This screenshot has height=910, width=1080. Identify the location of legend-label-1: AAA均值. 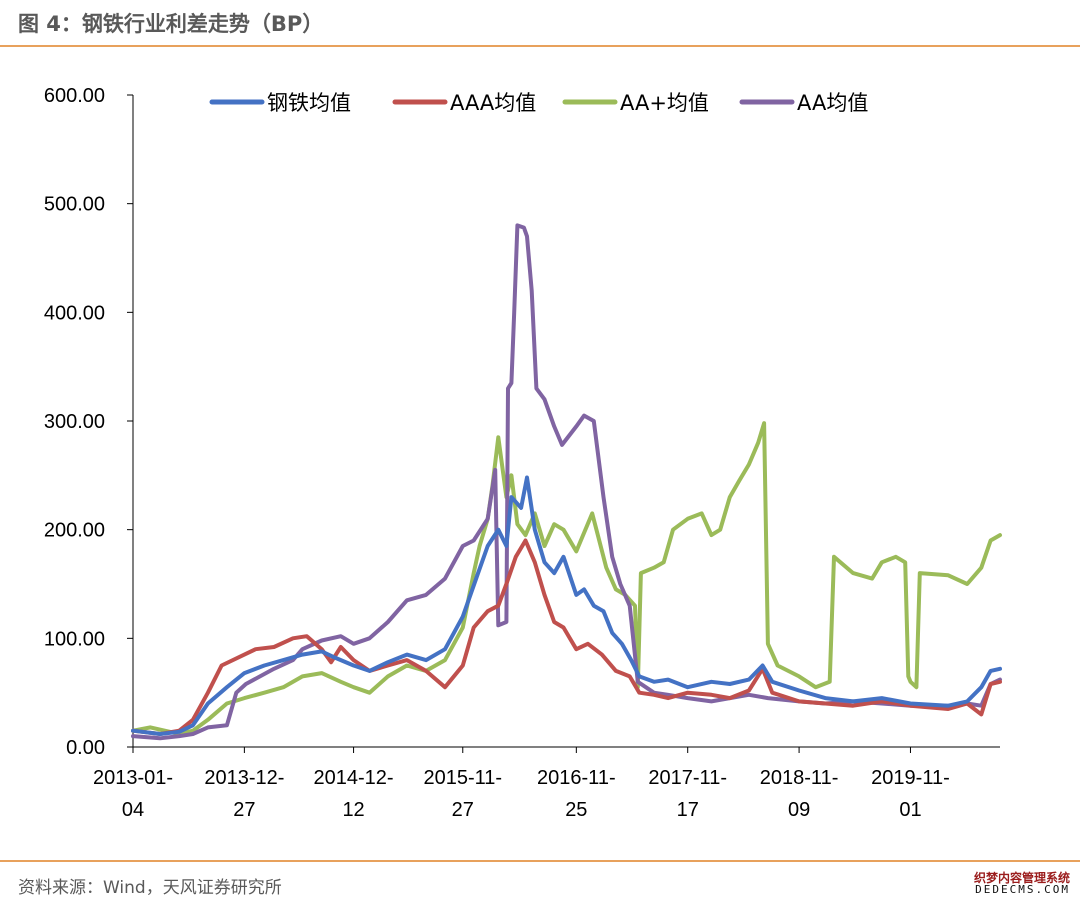
(493, 103).